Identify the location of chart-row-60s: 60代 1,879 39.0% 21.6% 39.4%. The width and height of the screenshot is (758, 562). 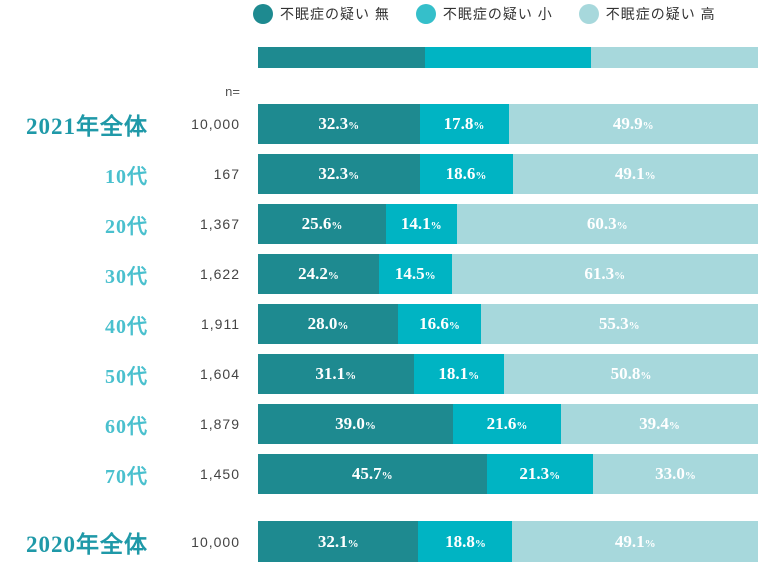
(379, 424).